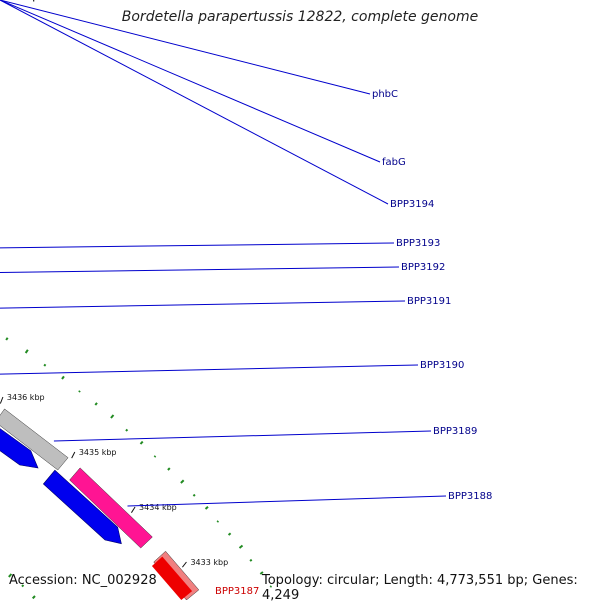 Image resolution: width=600 pixels, height=603 pixels. What do you see at coordinates (98, 452) in the screenshot?
I see `tick-label: 3435 kbp` at bounding box center [98, 452].